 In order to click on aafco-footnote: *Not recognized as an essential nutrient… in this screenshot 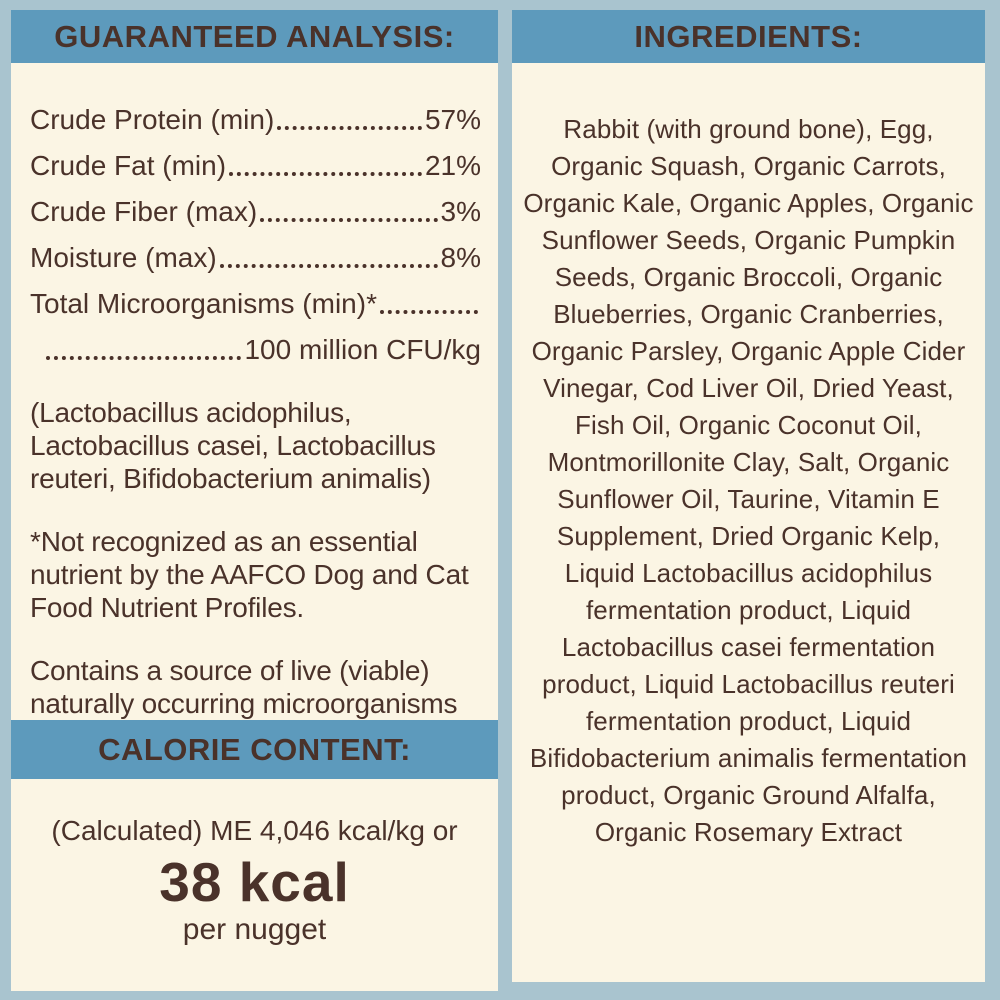, I will do `click(249, 574)`.